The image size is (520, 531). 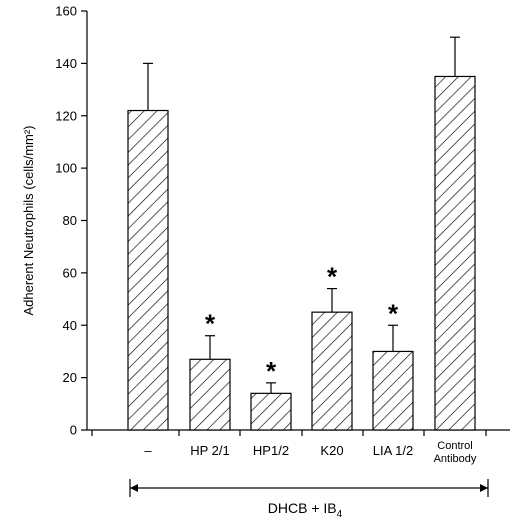 What do you see at coordinates (70, 325) in the screenshot?
I see `y-tick-label: 40` at bounding box center [70, 325].